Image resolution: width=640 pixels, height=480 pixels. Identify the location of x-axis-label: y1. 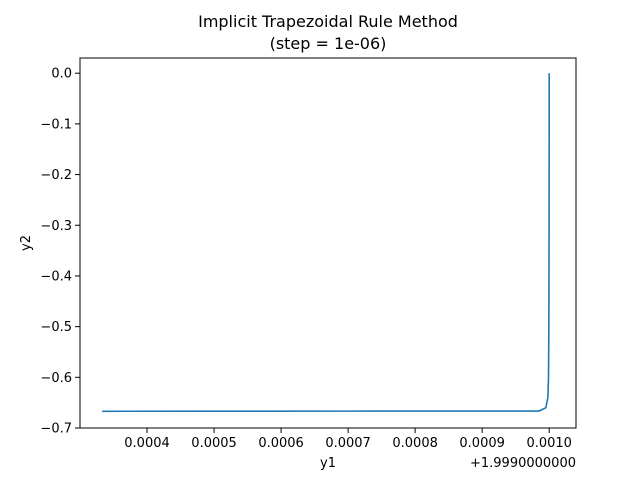
(328, 463).